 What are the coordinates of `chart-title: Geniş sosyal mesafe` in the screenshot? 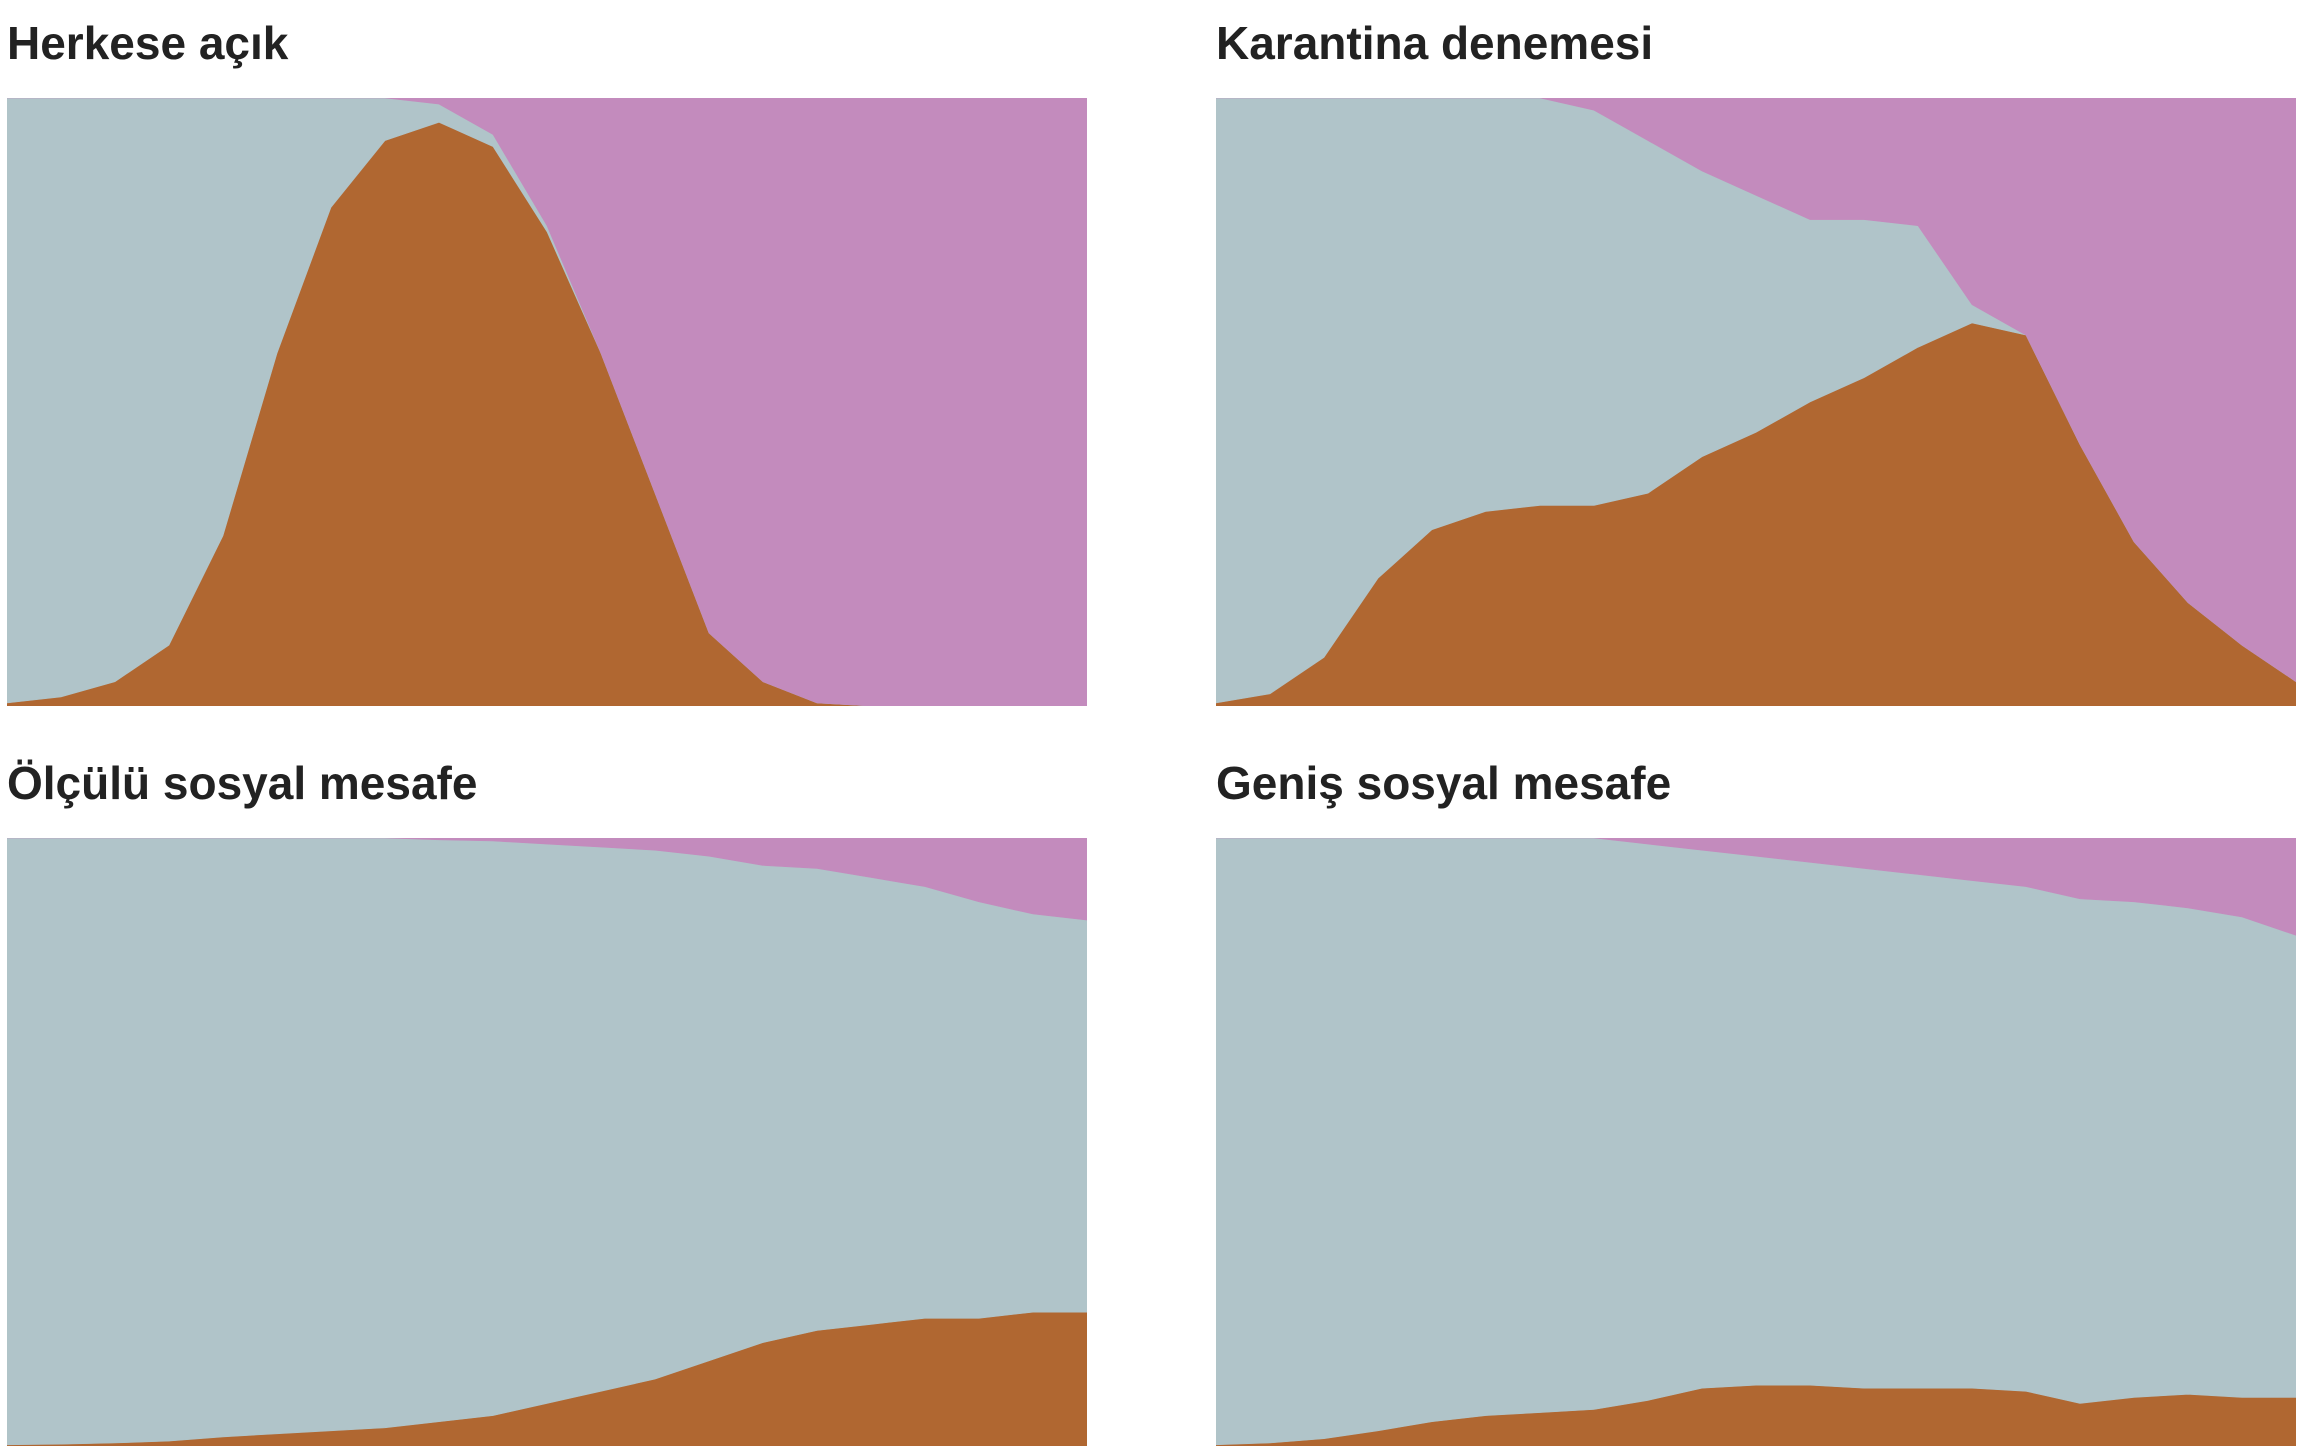 It's located at (1444, 783).